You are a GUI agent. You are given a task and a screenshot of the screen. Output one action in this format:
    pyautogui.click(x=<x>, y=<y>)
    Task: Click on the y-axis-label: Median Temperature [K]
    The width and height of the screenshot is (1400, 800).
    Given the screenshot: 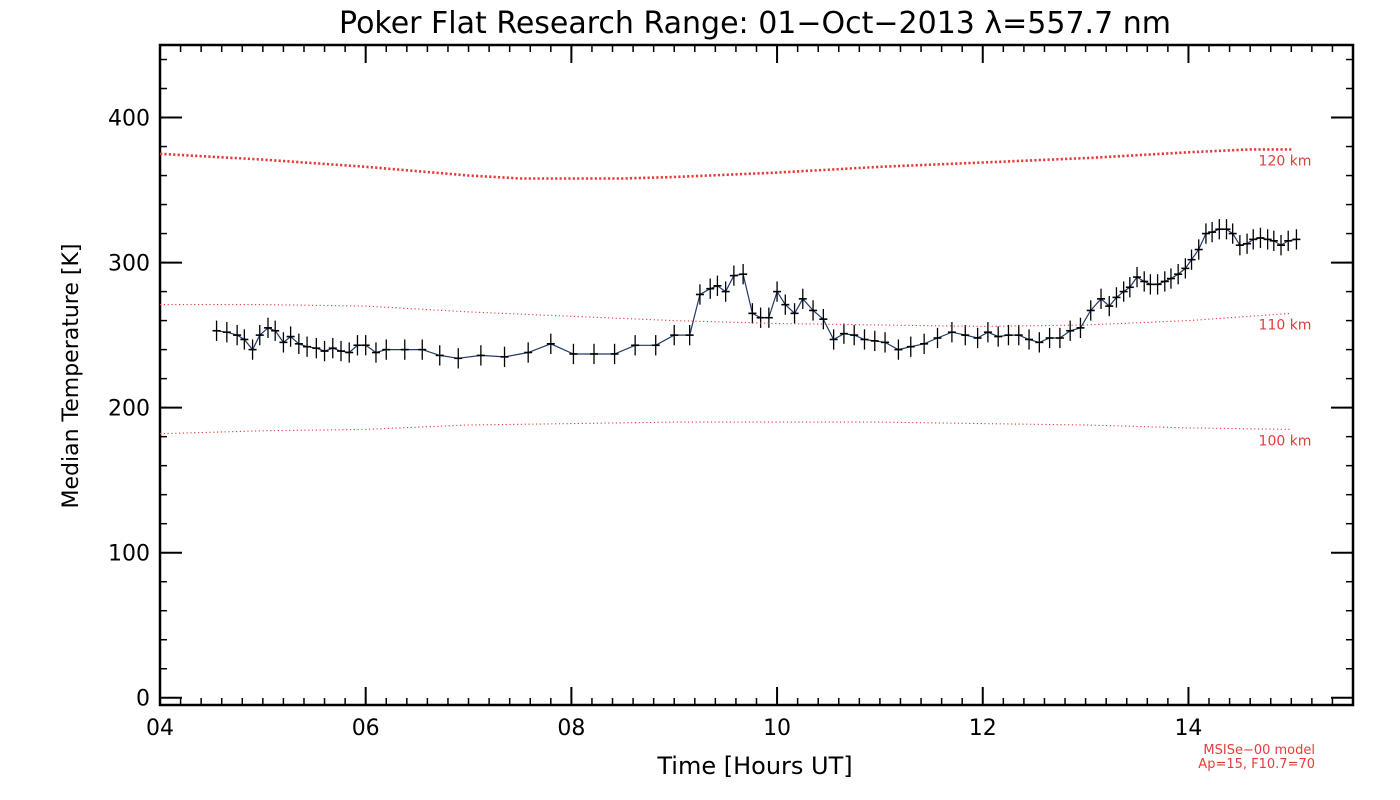 What is the action you would take?
    pyautogui.click(x=71, y=376)
    